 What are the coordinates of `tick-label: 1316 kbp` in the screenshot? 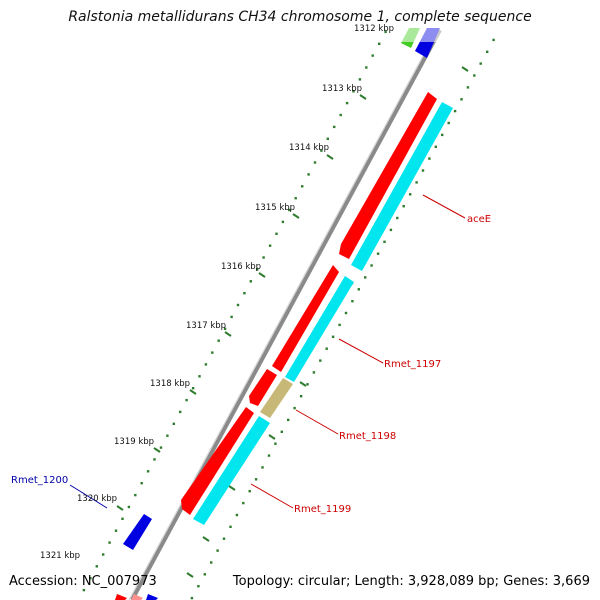 It's located at (241, 267).